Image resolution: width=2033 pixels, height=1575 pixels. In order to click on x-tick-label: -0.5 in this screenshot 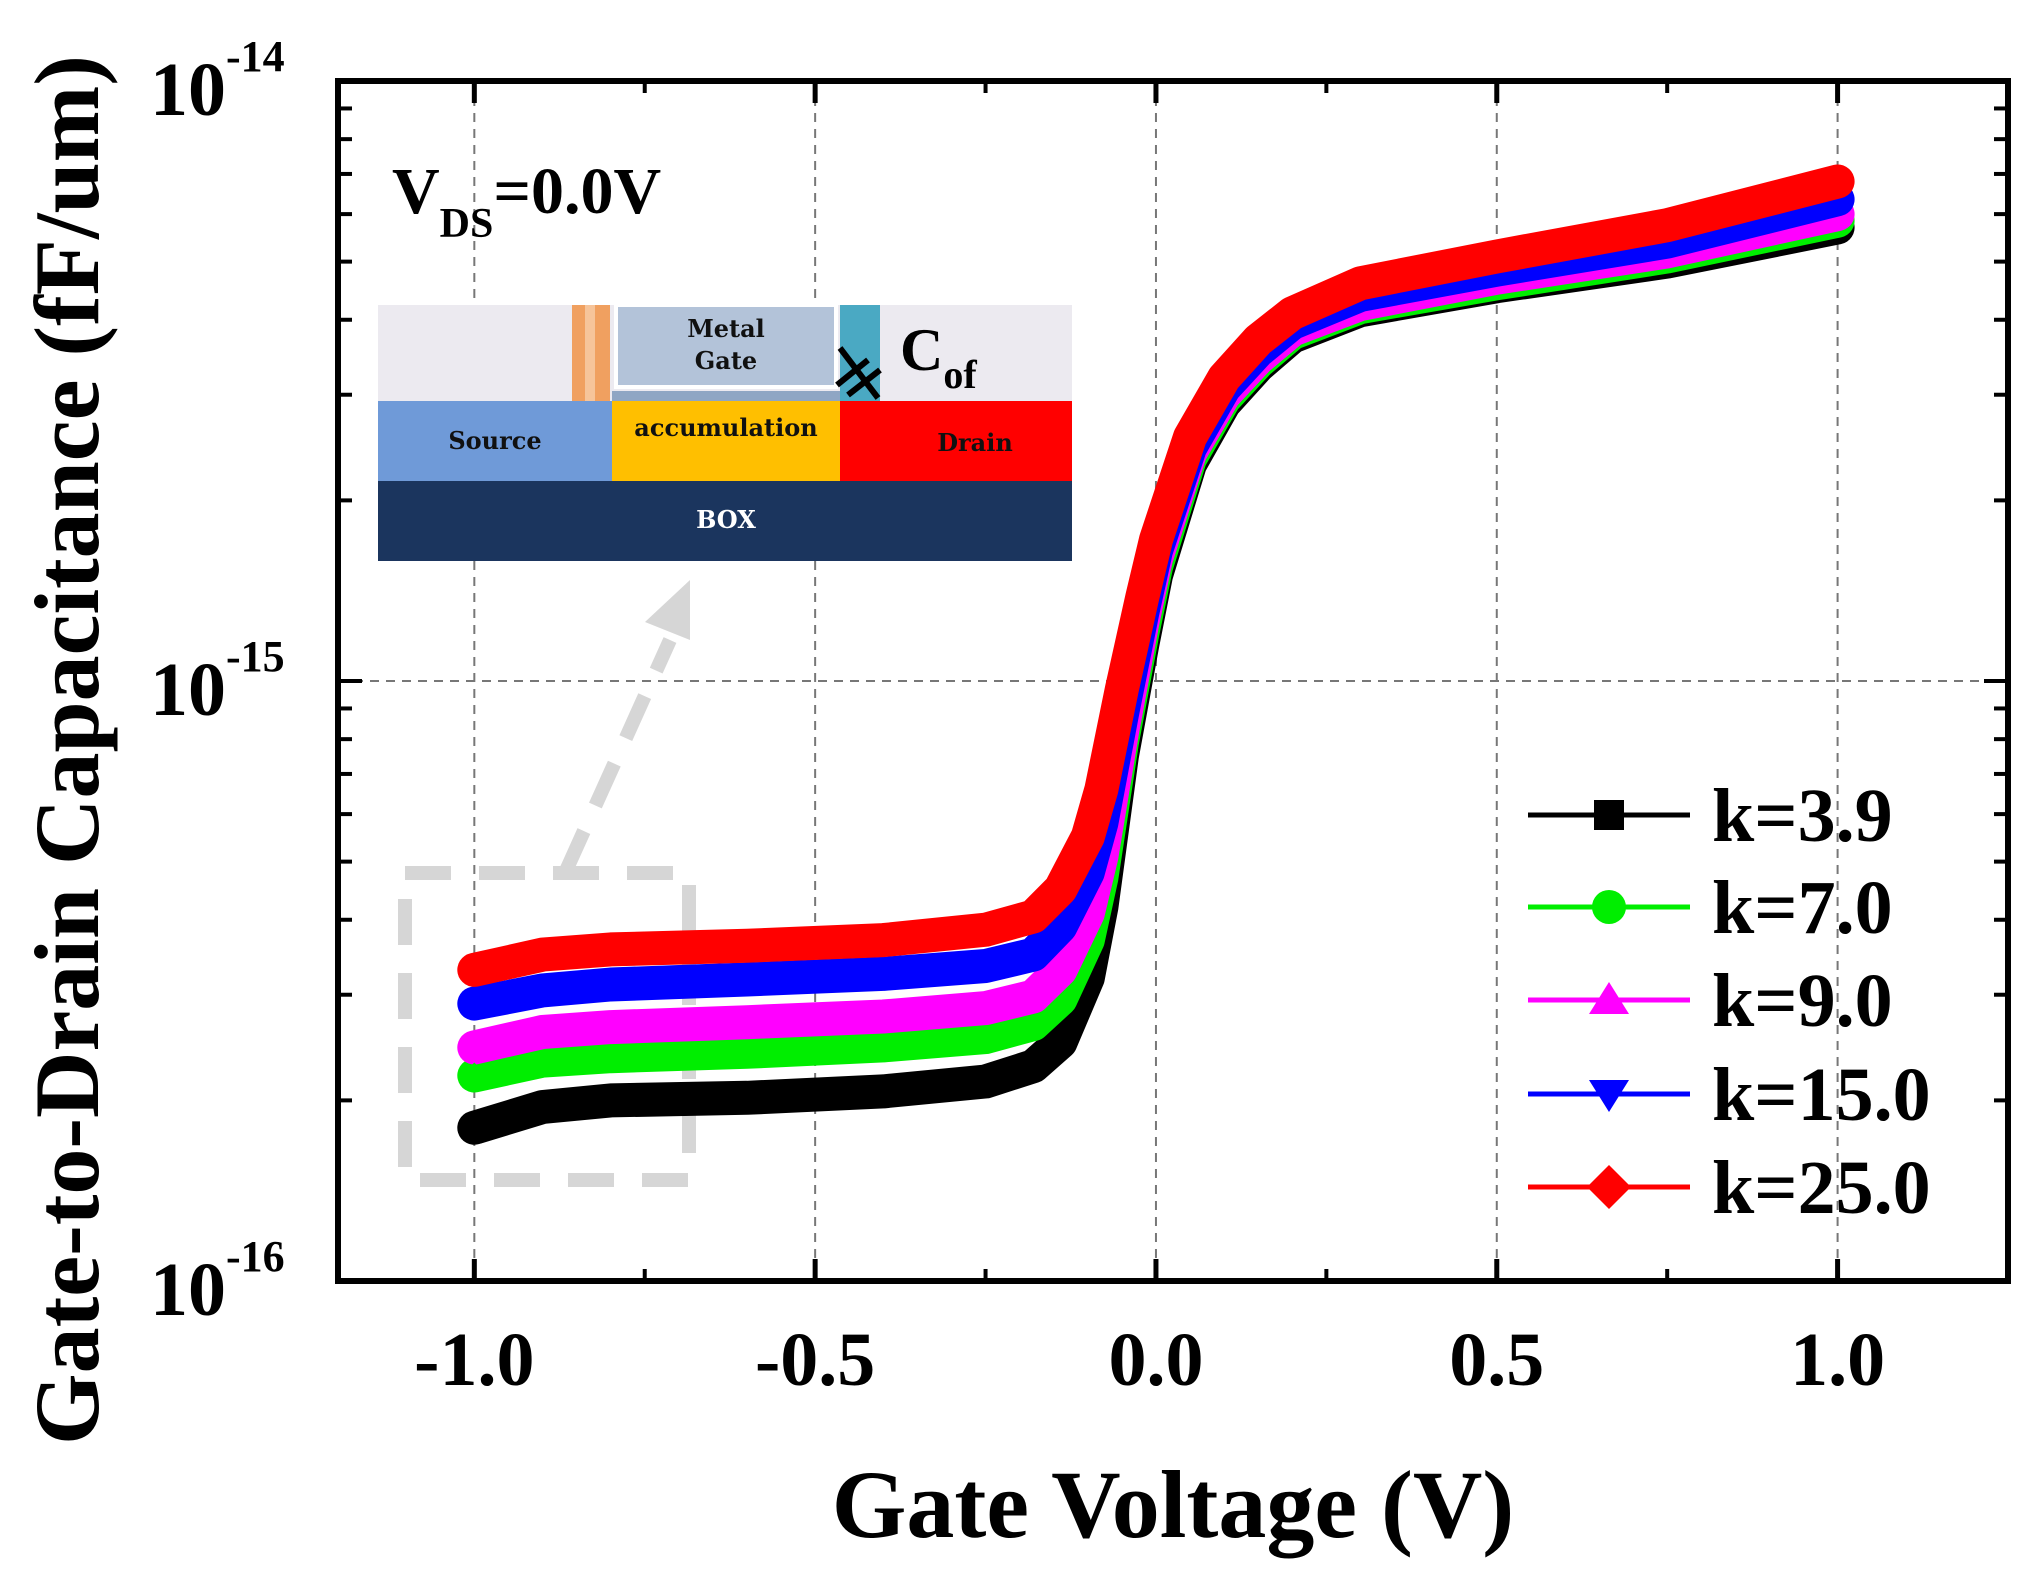, I will do `click(815, 1360)`.